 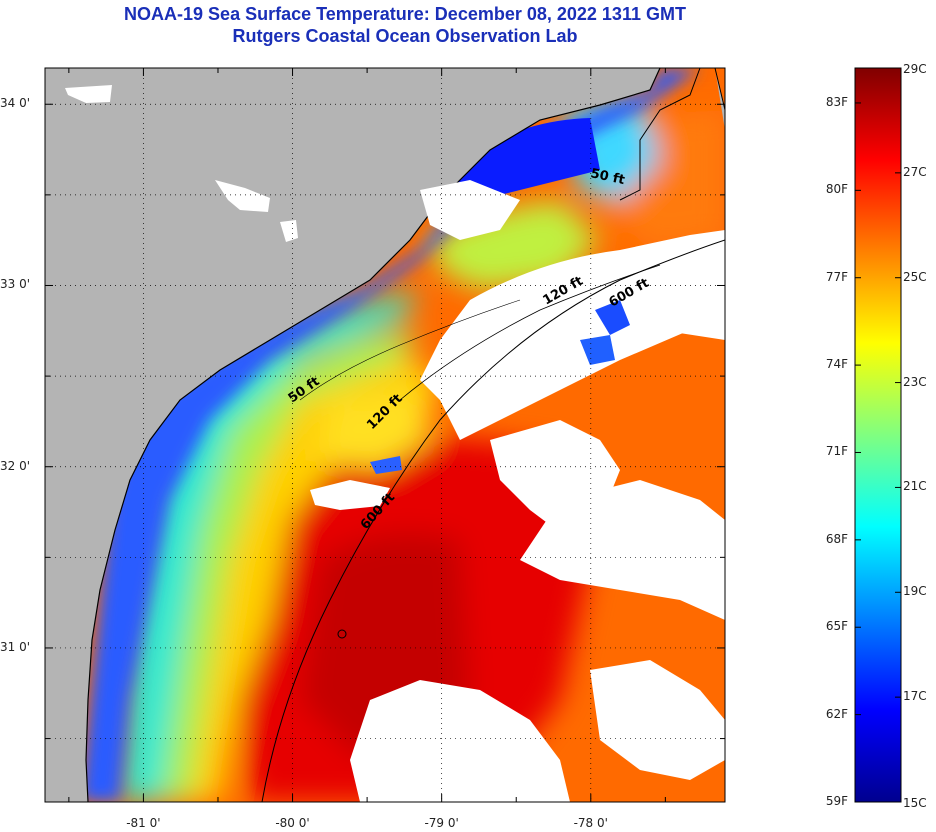 What do you see at coordinates (375, 430) in the screenshot?
I see `sst-yellow-patch` at bounding box center [375, 430].